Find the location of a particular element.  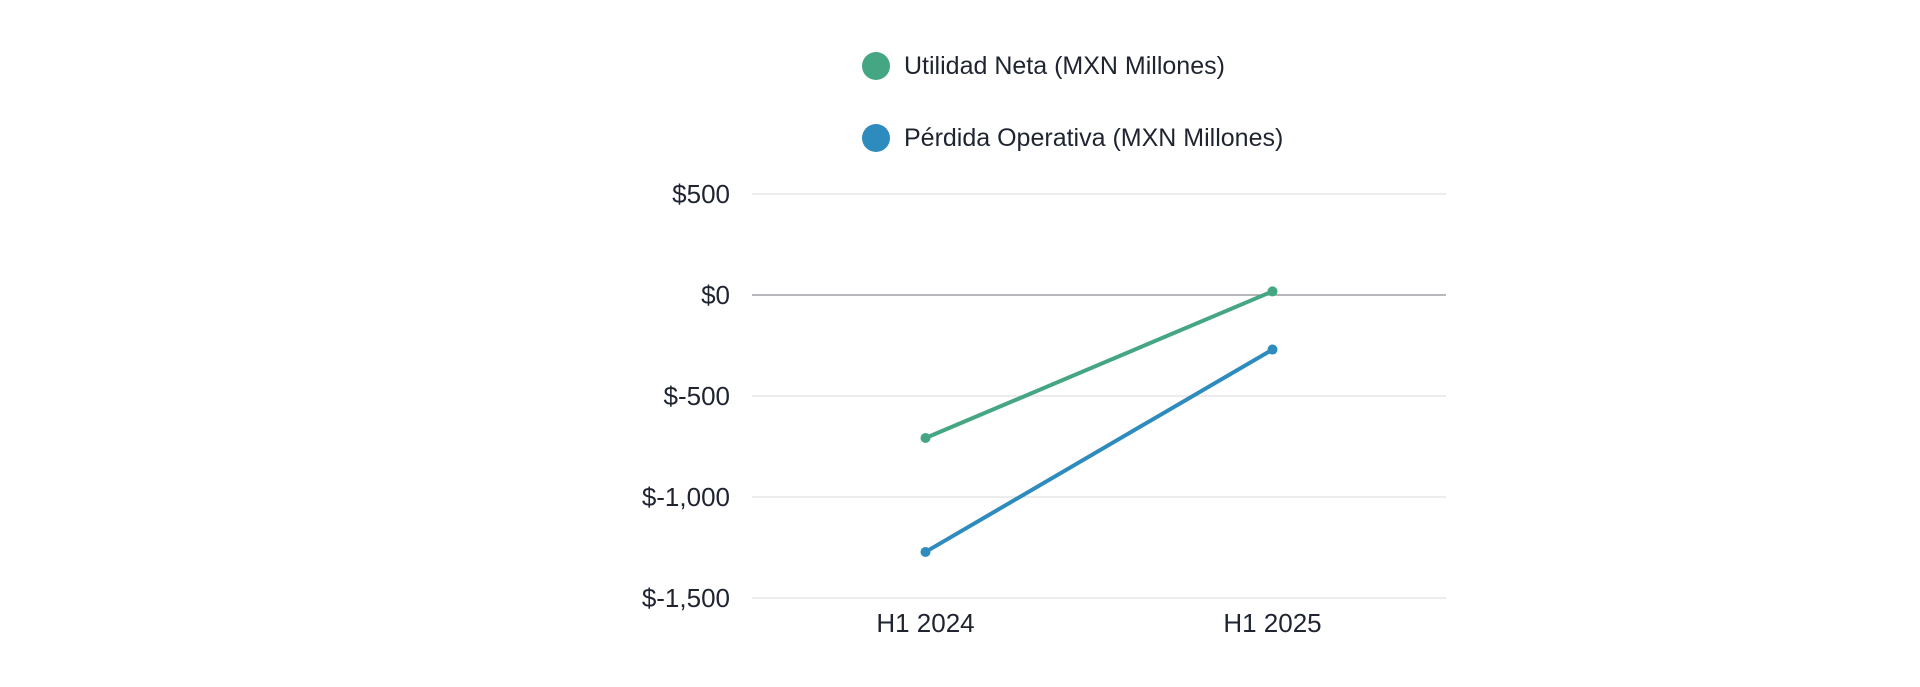

legend-label-perdida-operativa: Pérdida Operativa (MXN Millones) is located at coordinates (1094, 137).